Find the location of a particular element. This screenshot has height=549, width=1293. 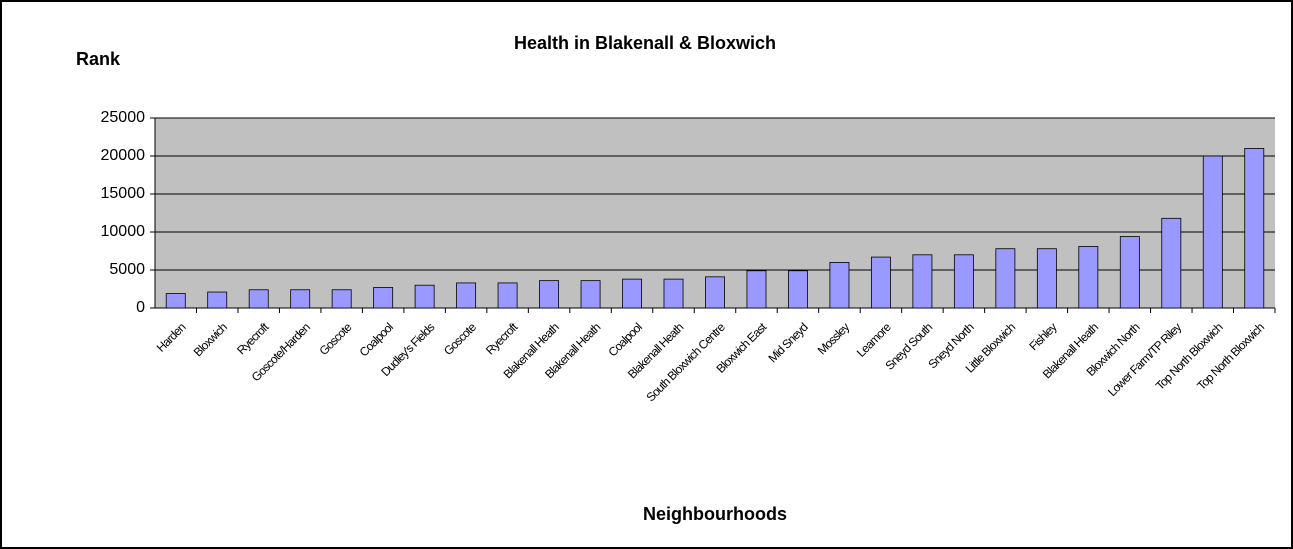

y-tick-label: 20000 is located at coordinates (123, 155).